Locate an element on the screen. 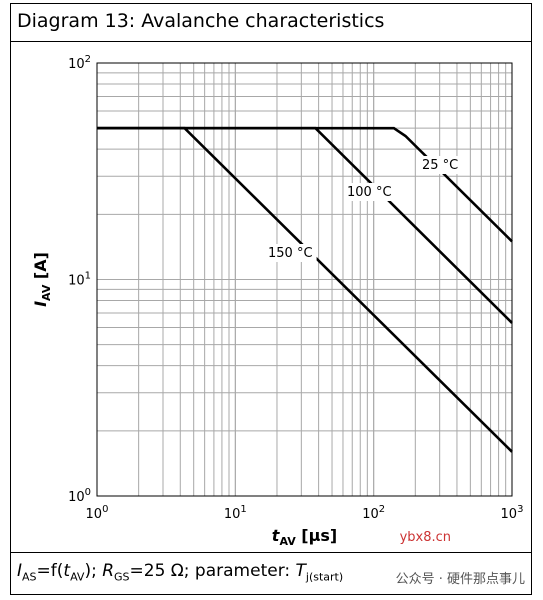 Image resolution: width=543 pixels, height=600 pixels. caption-tj-sub: j(start) is located at coordinates (324, 577).